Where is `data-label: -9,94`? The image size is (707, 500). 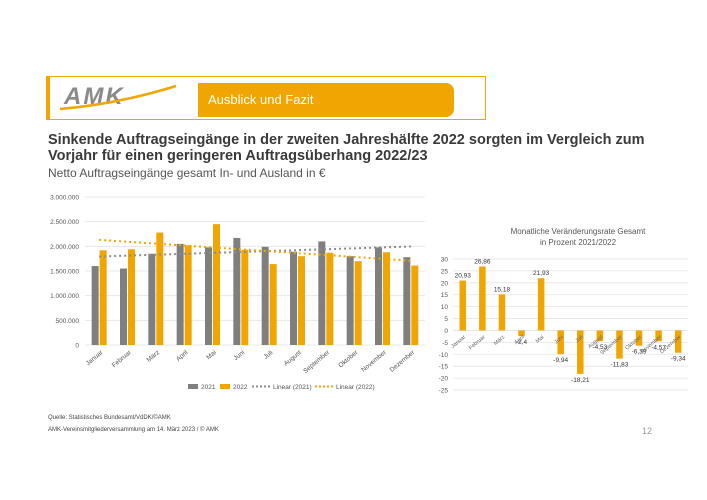 data-label: -9,94 is located at coordinates (560, 360).